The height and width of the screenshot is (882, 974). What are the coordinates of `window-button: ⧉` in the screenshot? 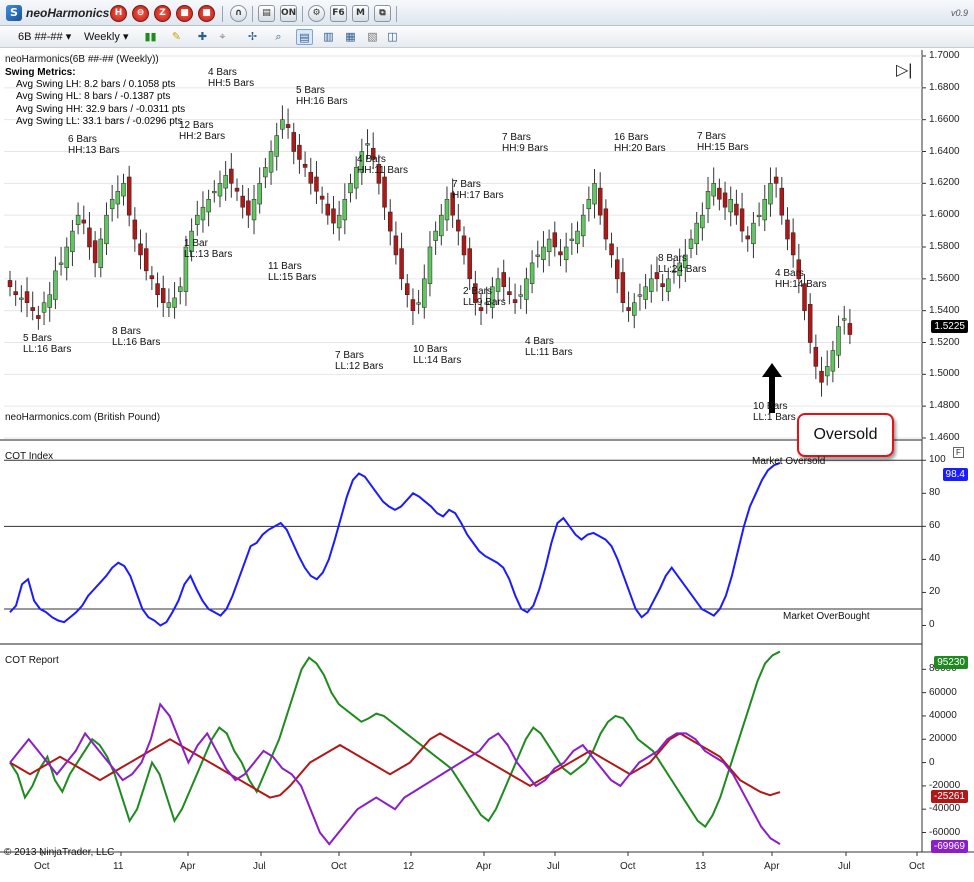 It's located at (382, 13).